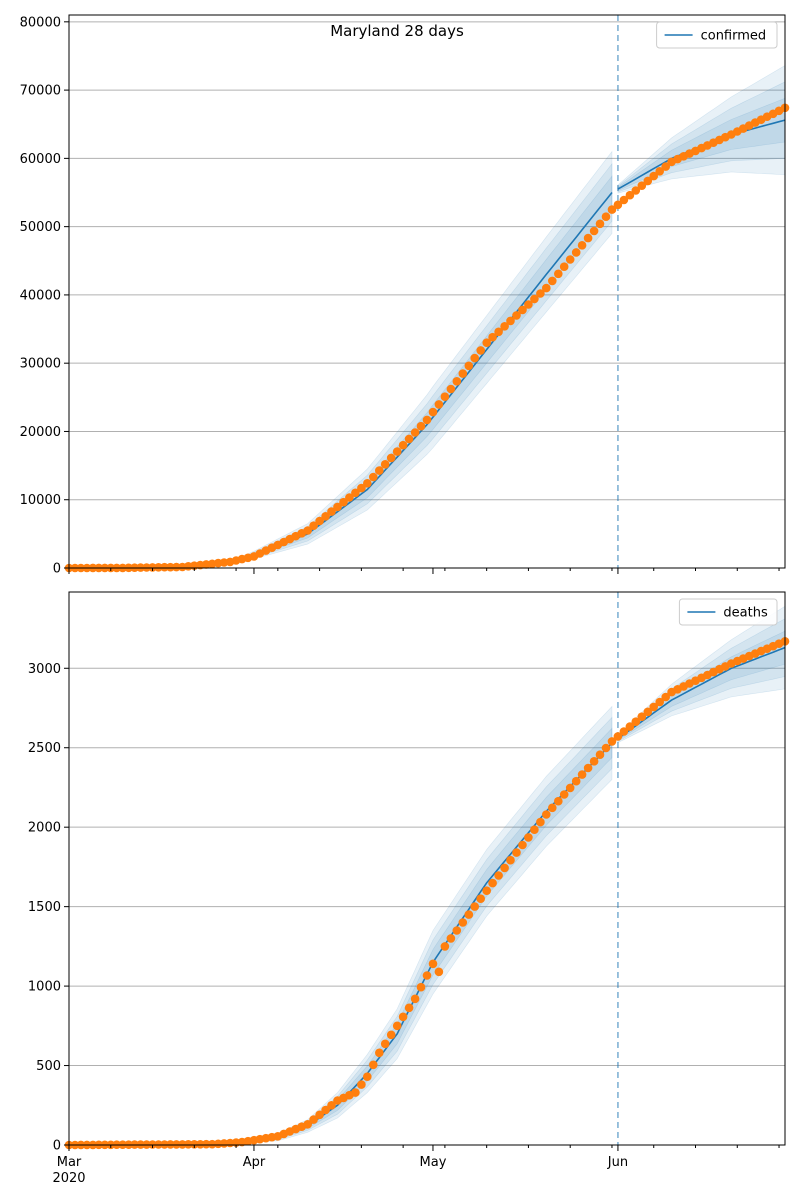 The image size is (800, 1200). I want to click on y-tick-label: 0, so click(57, 1146).